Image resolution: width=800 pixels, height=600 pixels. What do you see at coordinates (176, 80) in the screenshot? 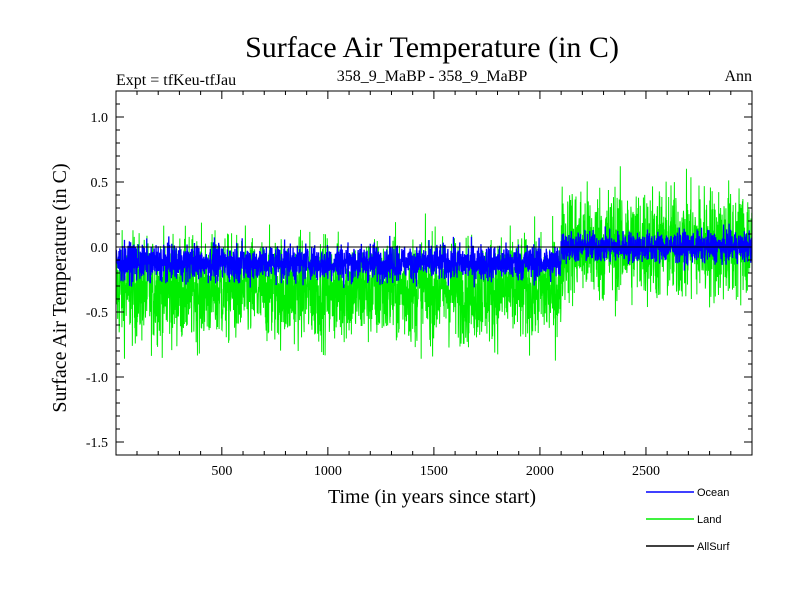
I see `experiment-label: Expt = tfKeu-tfJau` at bounding box center [176, 80].